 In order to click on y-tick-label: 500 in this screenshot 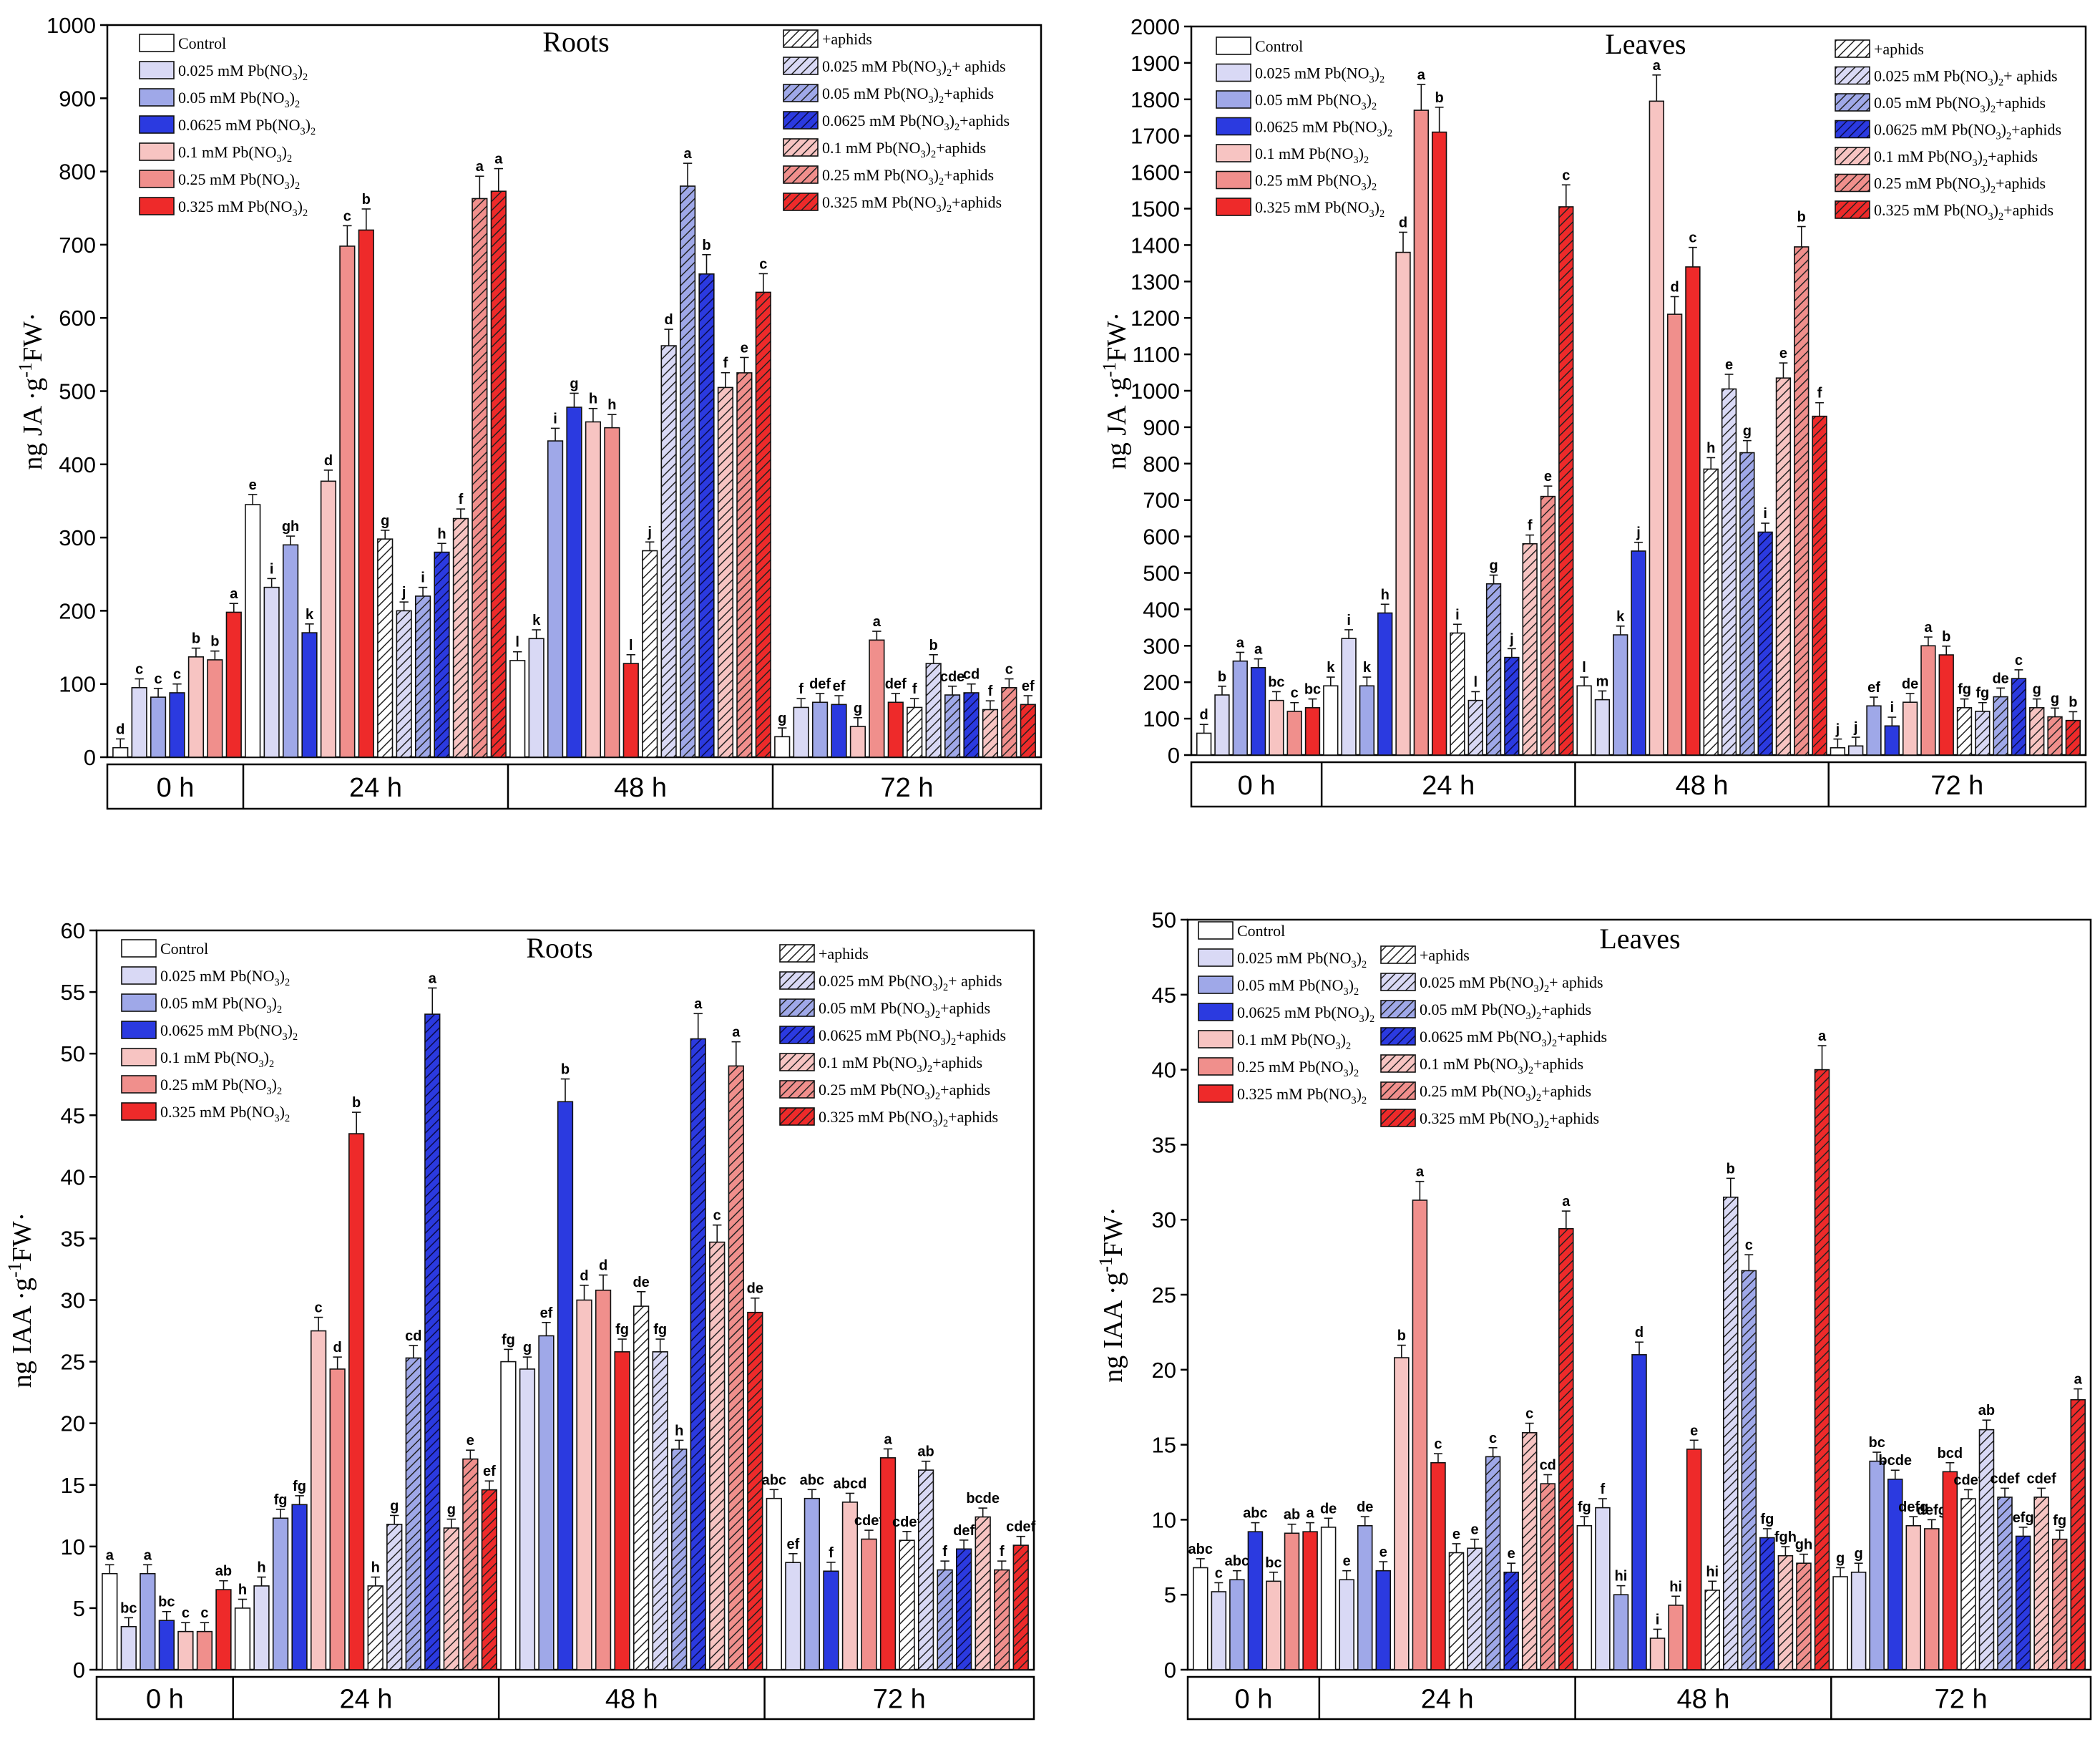, I will do `click(1161, 574)`.